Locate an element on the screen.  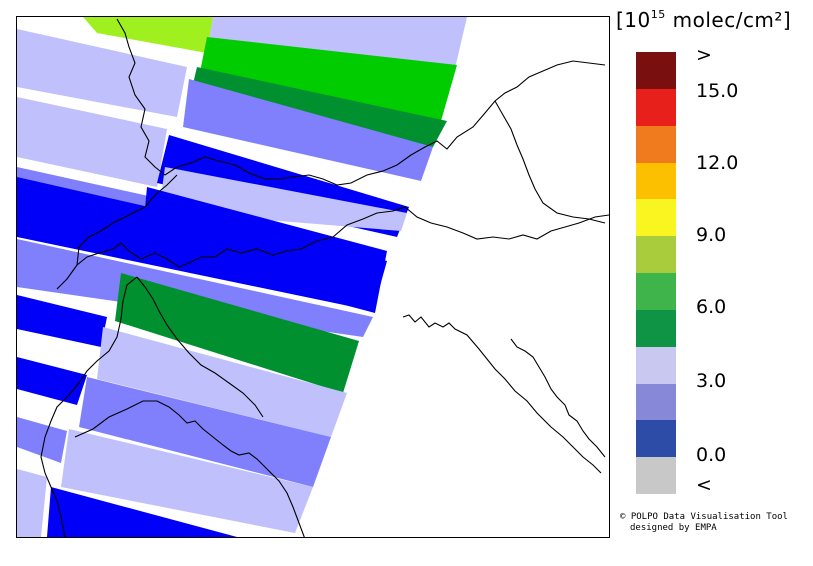
coastline-ligurian is located at coordinates (189, 468).